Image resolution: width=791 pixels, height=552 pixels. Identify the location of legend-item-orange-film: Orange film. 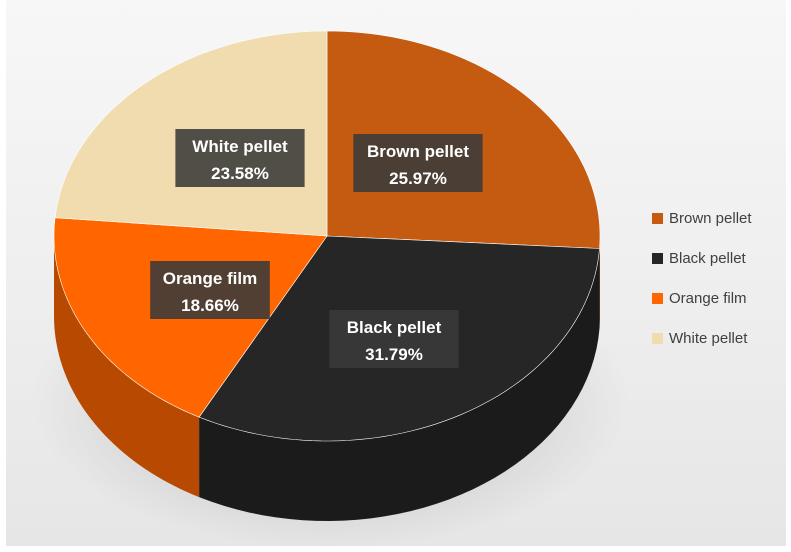
(717, 298).